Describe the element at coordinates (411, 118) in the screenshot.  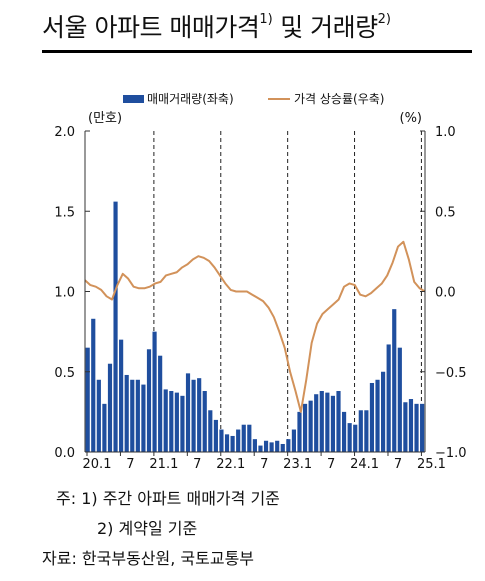
I see `right-axis-unit: (%)` at that location.